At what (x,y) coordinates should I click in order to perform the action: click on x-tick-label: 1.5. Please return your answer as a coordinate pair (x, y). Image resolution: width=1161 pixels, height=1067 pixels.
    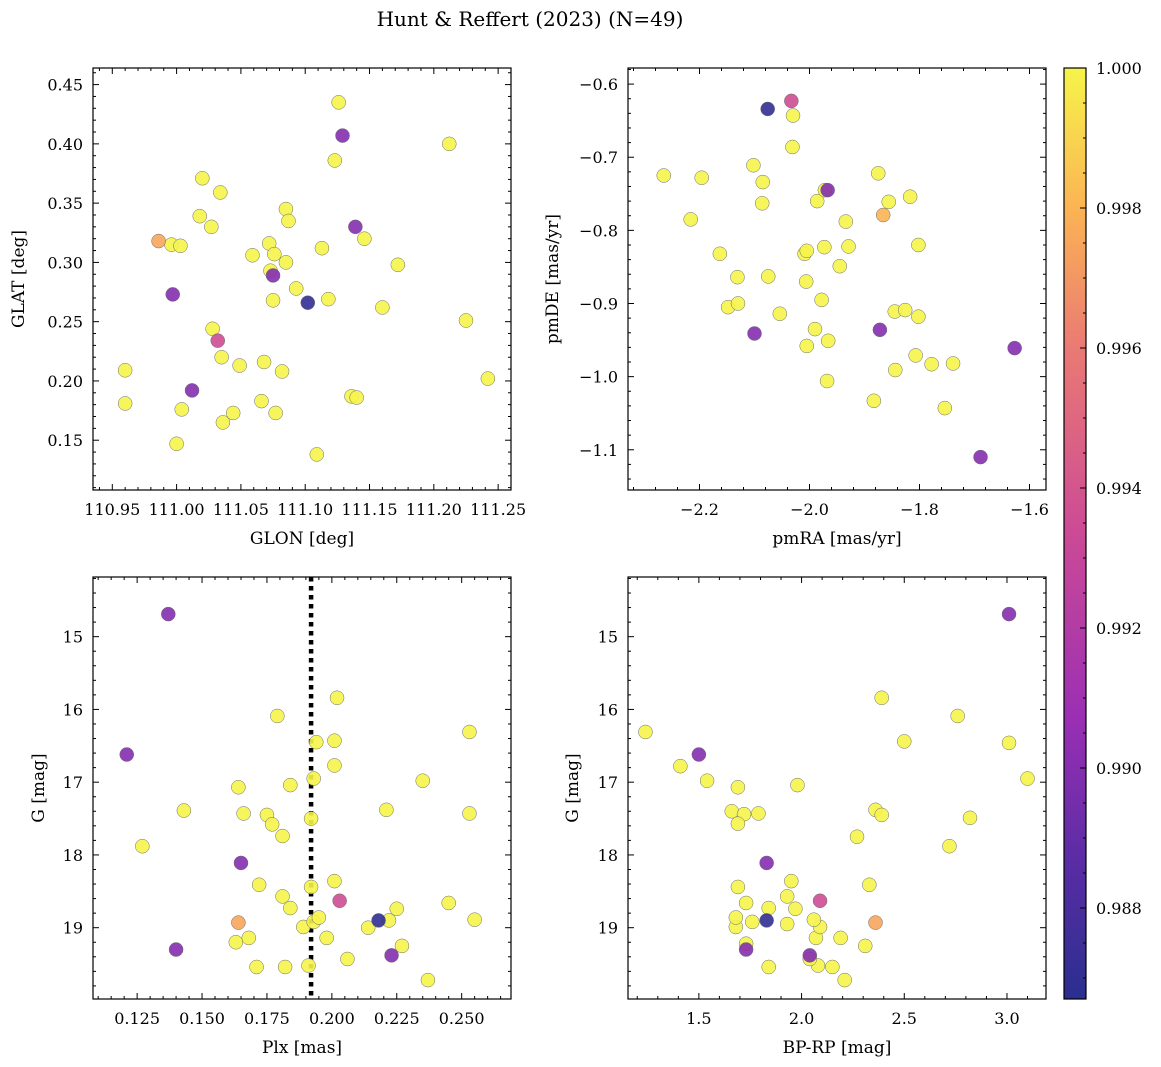
    Looking at the image, I should click on (698, 1018).